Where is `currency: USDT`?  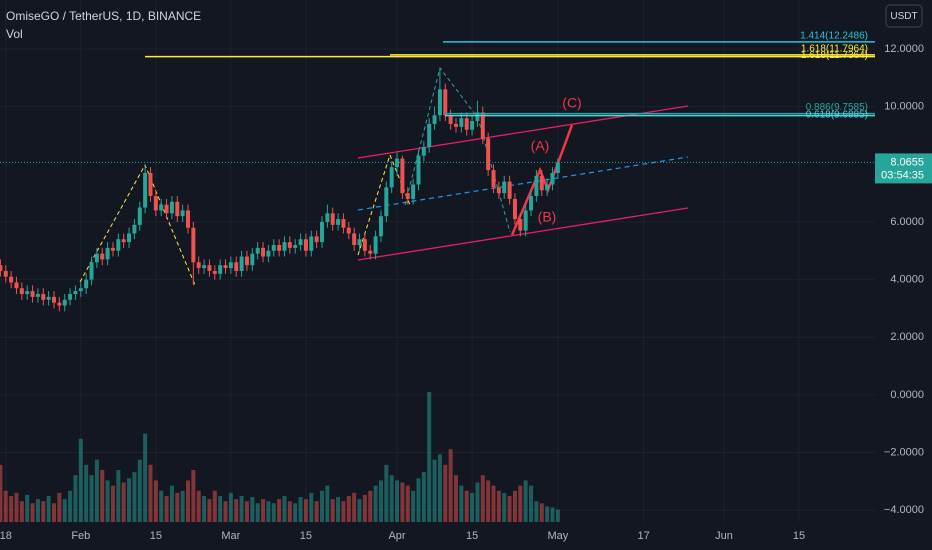
currency: USDT is located at coordinates (903, 16).